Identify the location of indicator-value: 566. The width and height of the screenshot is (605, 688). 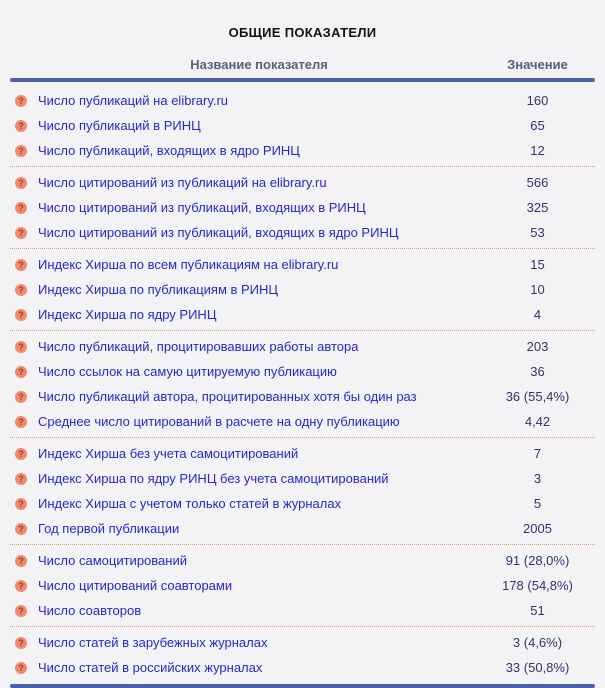
(537, 182).